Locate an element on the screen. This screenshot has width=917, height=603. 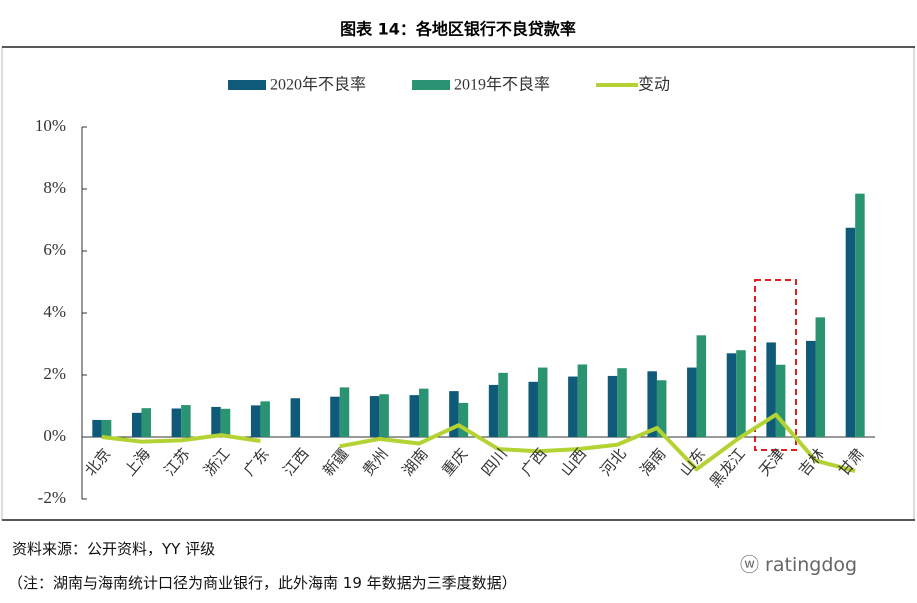
x-tick-label: 湖南 is located at coordinates (414, 462).